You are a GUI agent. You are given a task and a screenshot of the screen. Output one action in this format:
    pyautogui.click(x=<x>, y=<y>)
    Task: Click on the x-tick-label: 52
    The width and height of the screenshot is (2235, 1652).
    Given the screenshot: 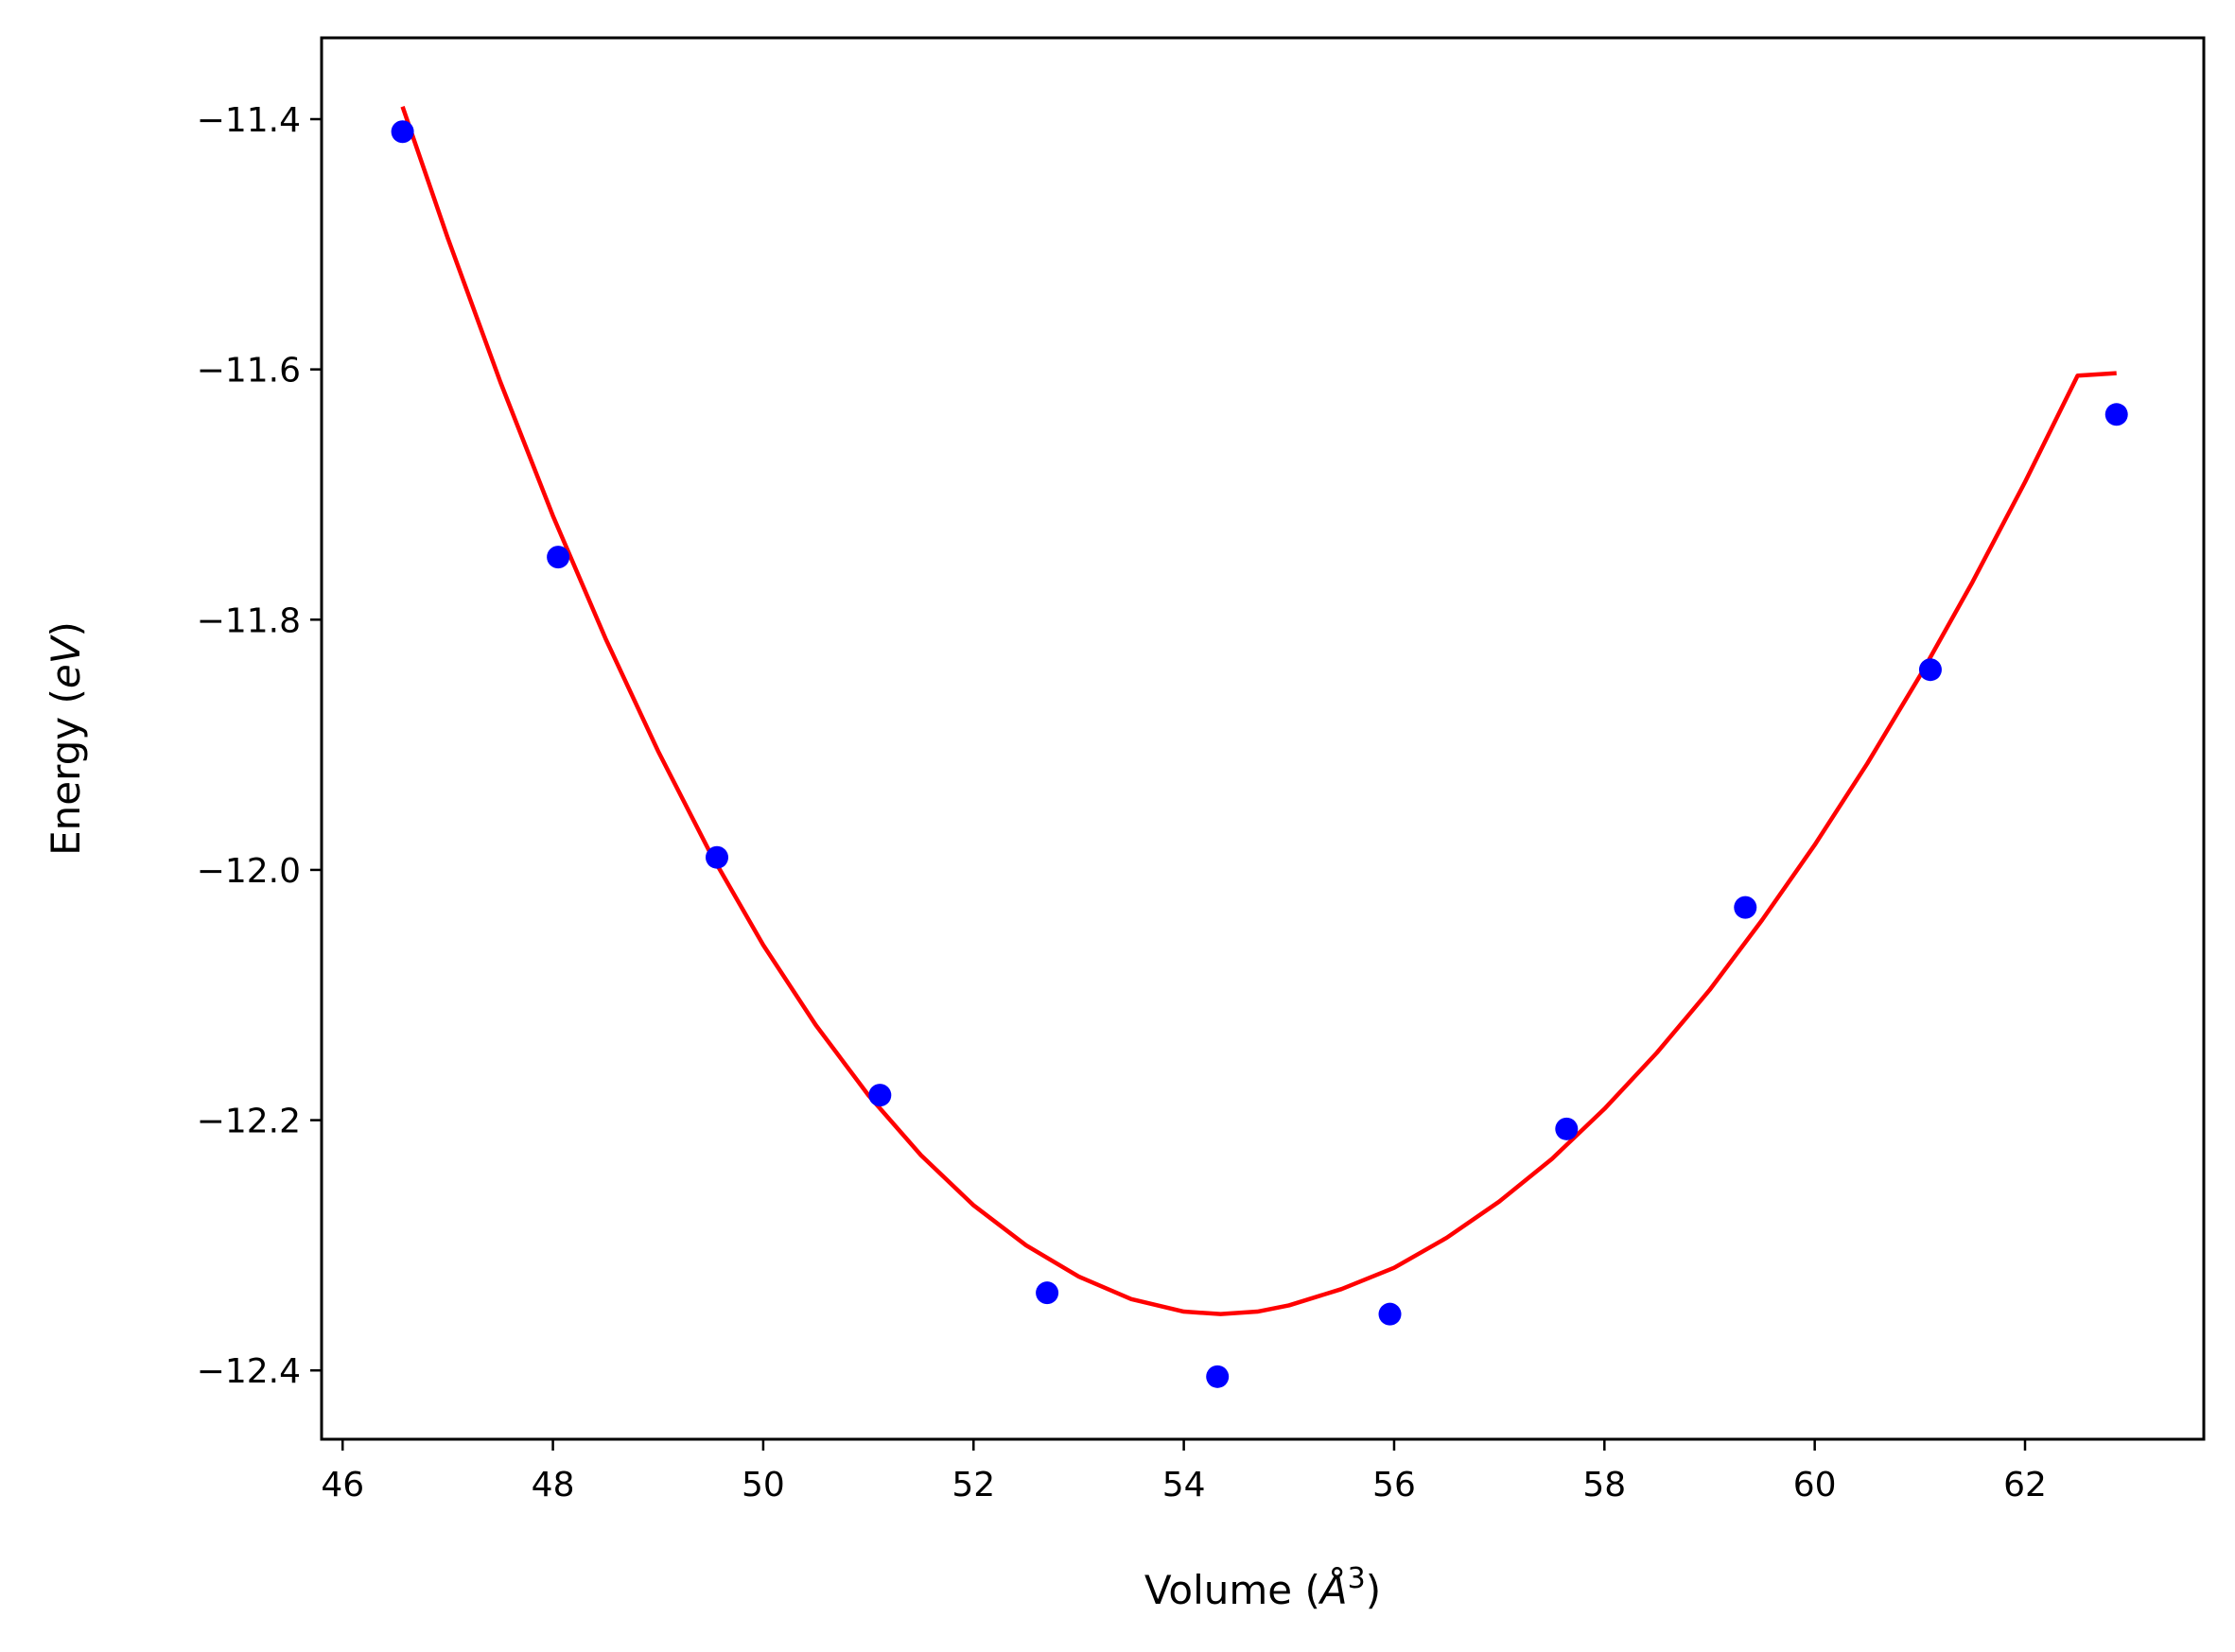 What is the action you would take?
    pyautogui.click(x=973, y=1485)
    